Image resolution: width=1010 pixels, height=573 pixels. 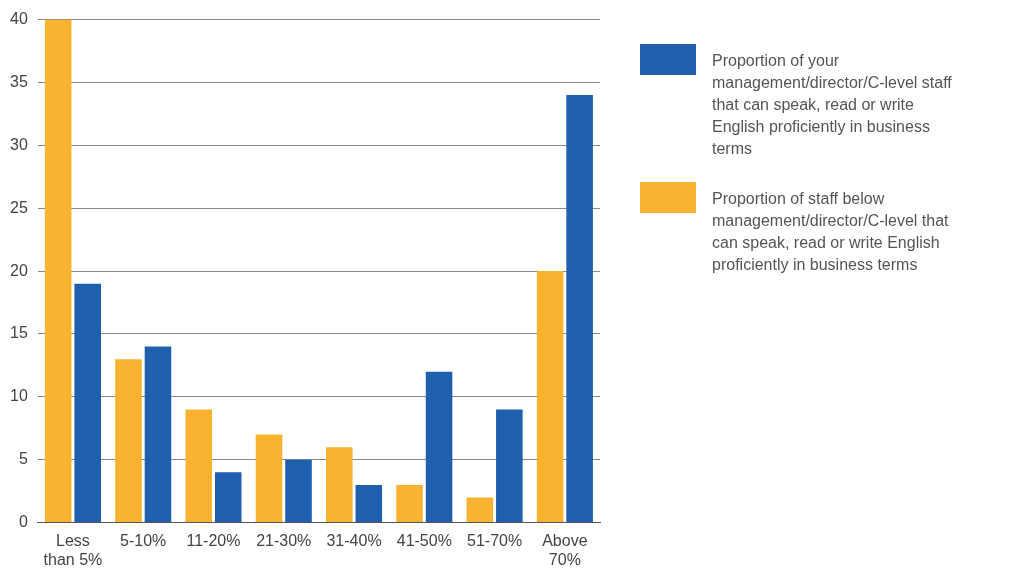 What do you see at coordinates (354, 540) in the screenshot?
I see `x-tick-label: 31-40%` at bounding box center [354, 540].